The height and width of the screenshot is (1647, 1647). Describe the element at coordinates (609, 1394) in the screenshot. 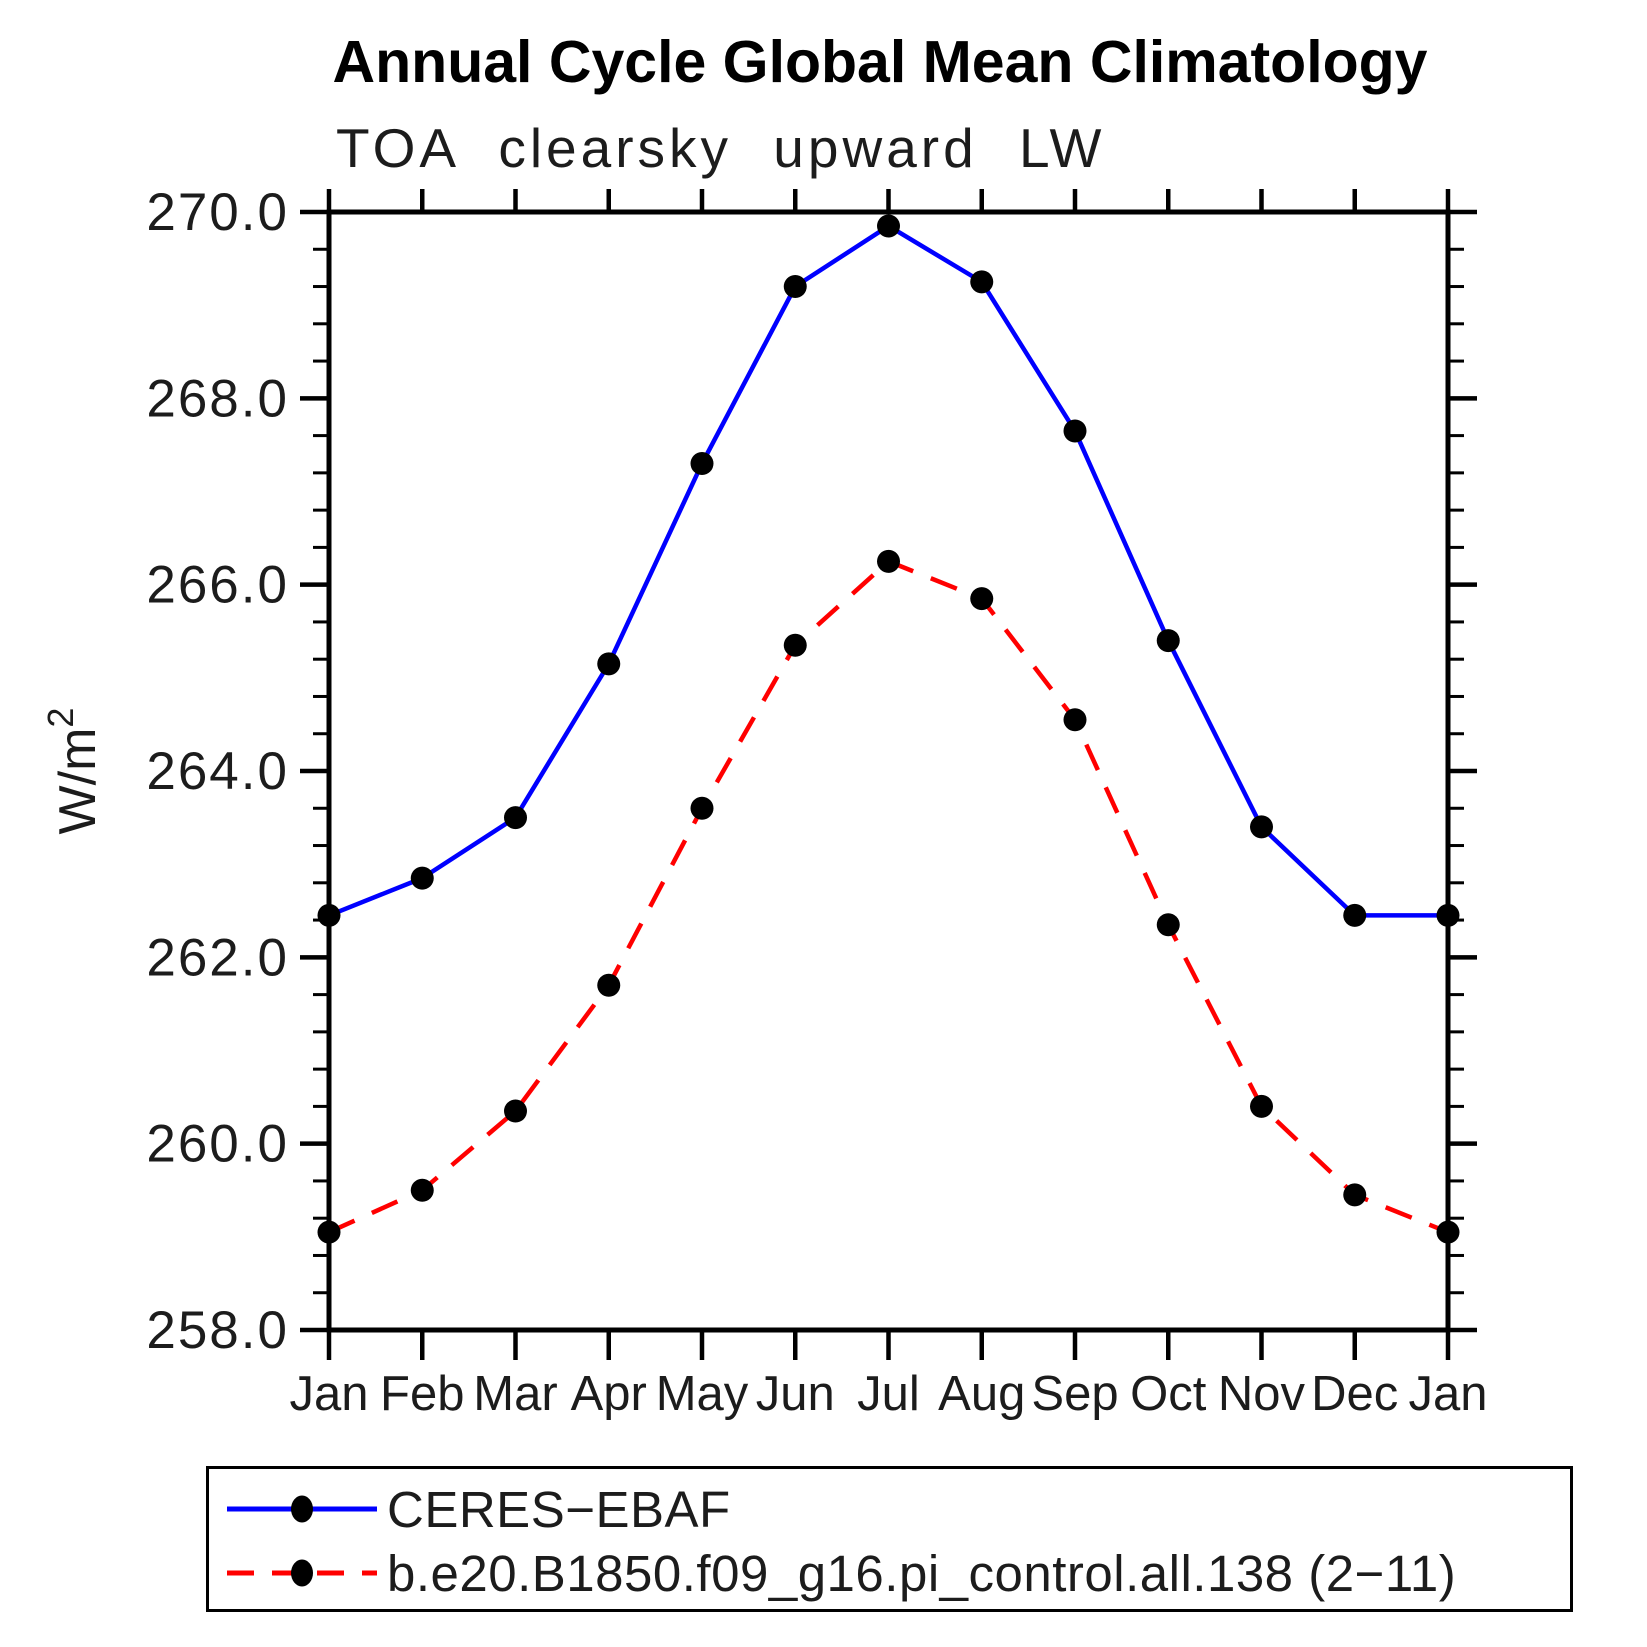

I see `x-tick-label: Apr` at that location.